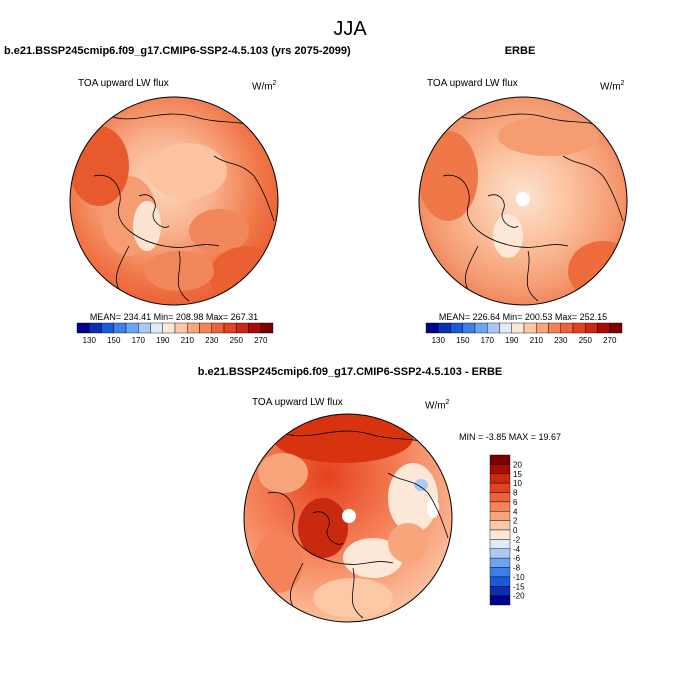  What do you see at coordinates (264, 86) in the screenshot?
I see `model-units: W/m2` at bounding box center [264, 86].